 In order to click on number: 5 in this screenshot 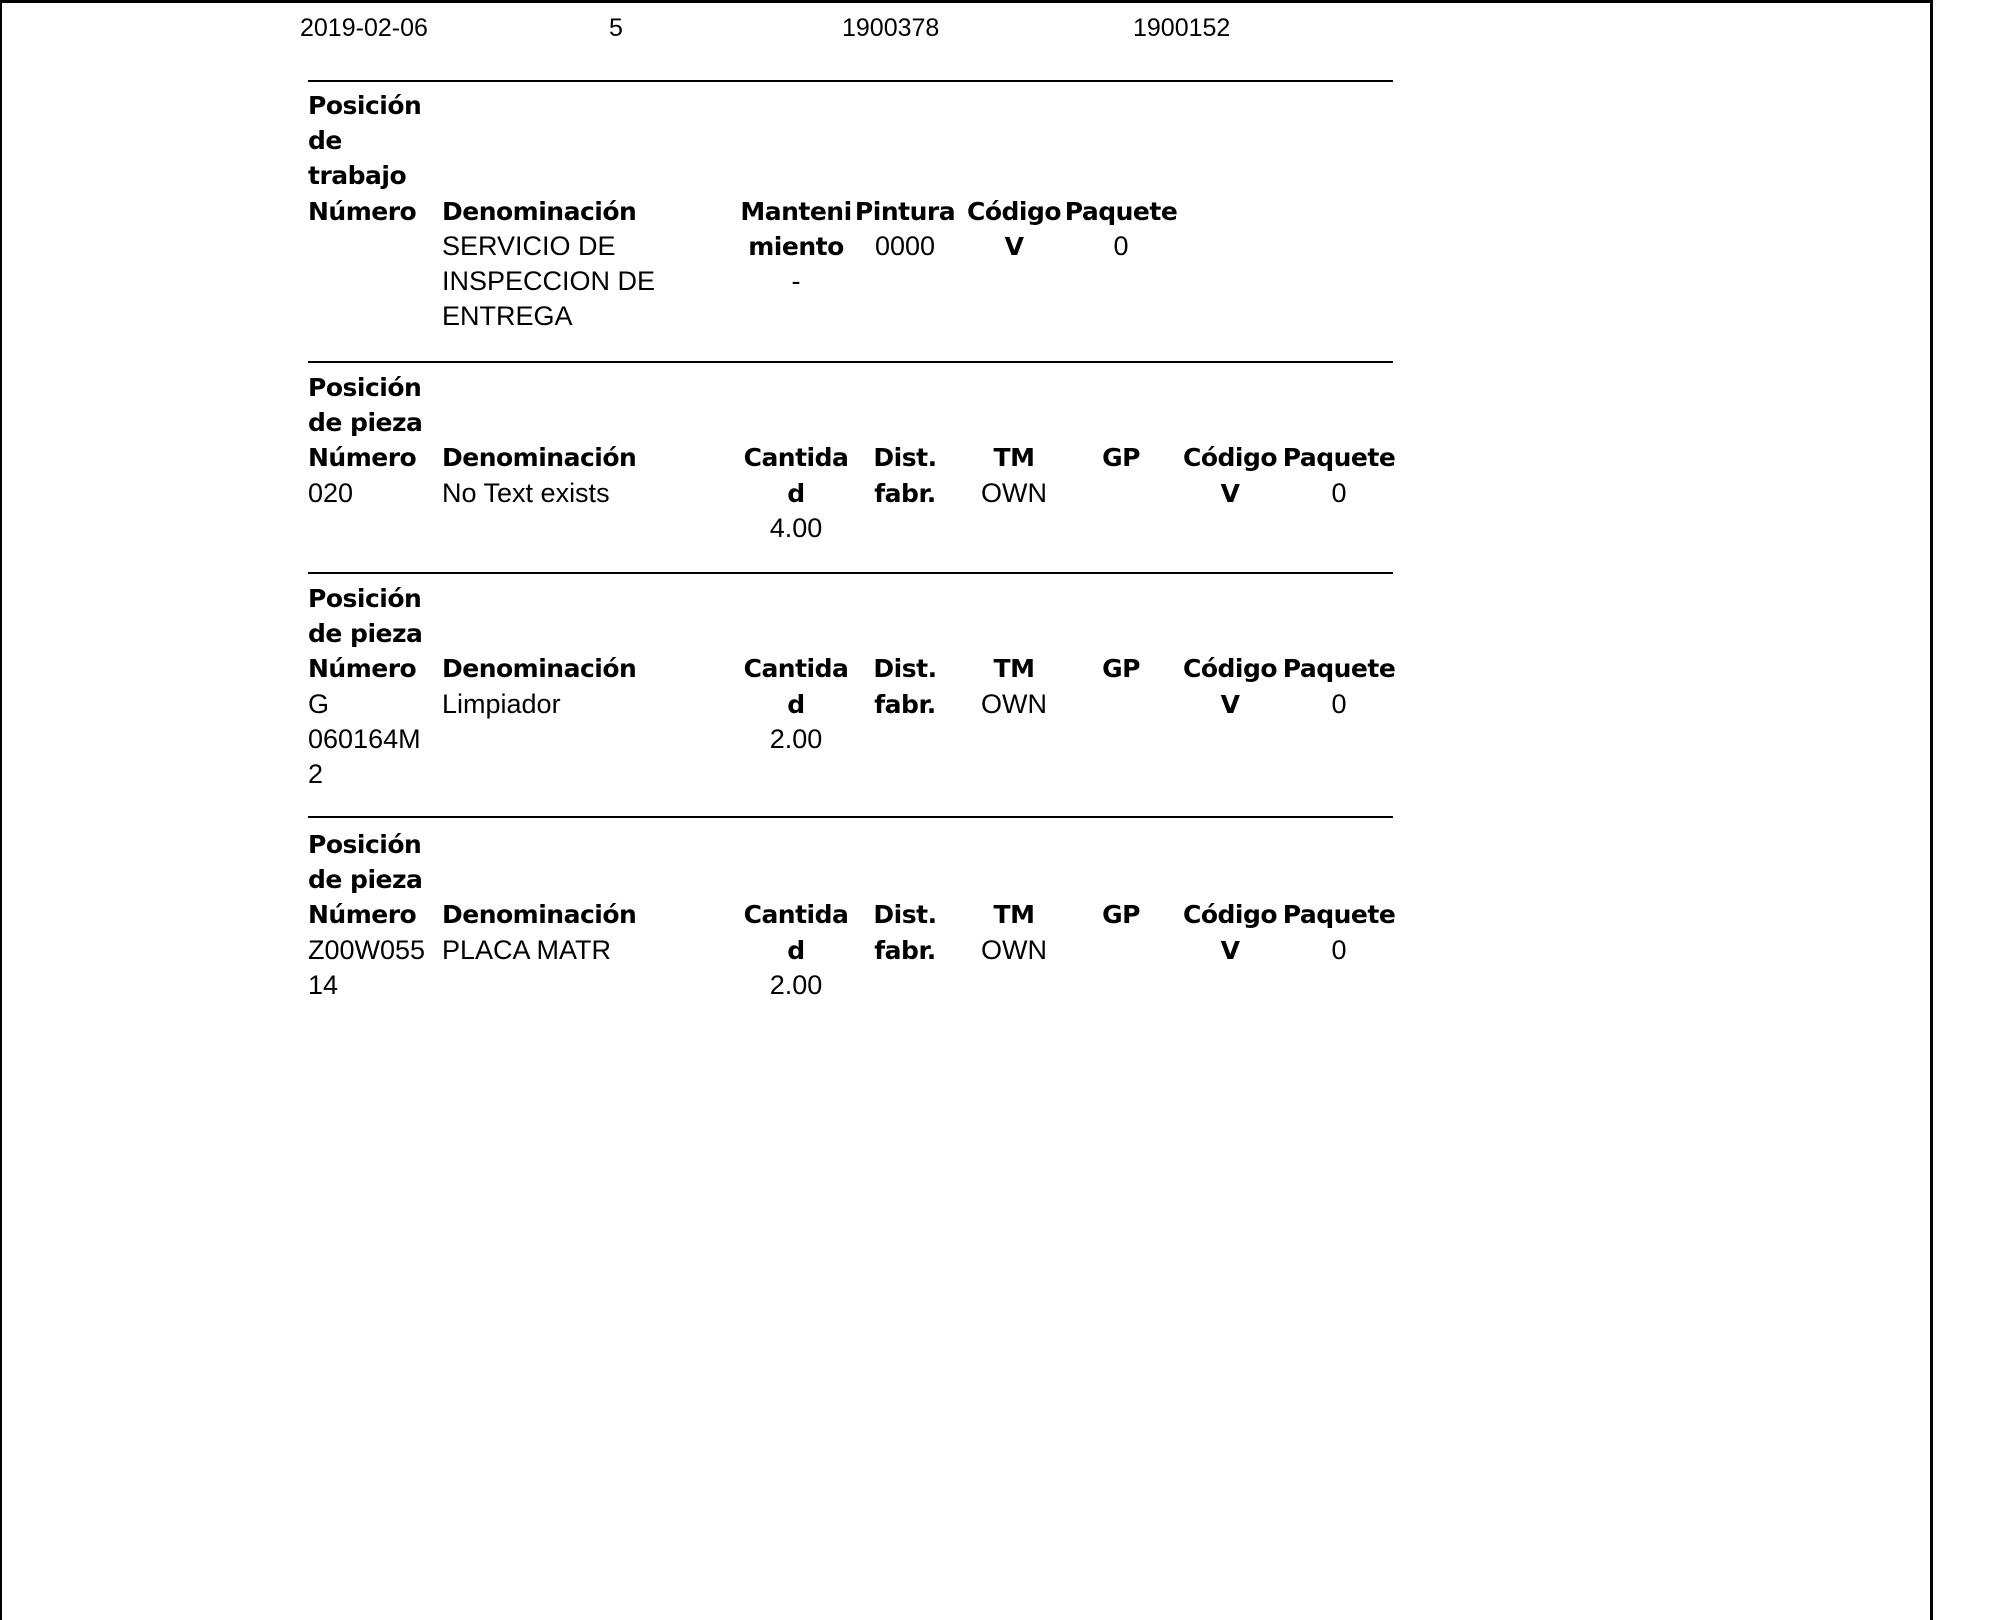, I will do `click(616, 28)`.